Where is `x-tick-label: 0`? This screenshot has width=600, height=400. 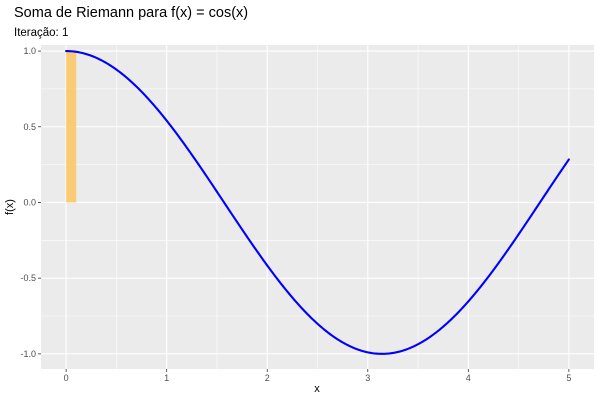 x-tick-label: 0 is located at coordinates (66, 378).